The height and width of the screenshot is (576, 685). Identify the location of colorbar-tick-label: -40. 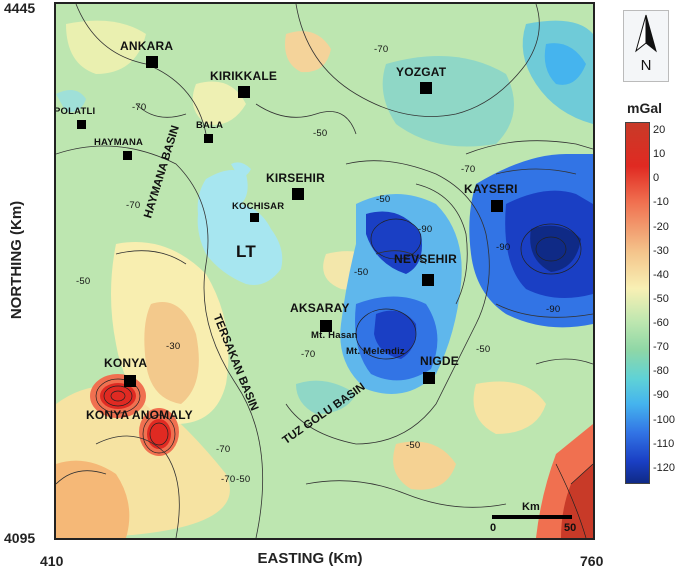
(661, 274).